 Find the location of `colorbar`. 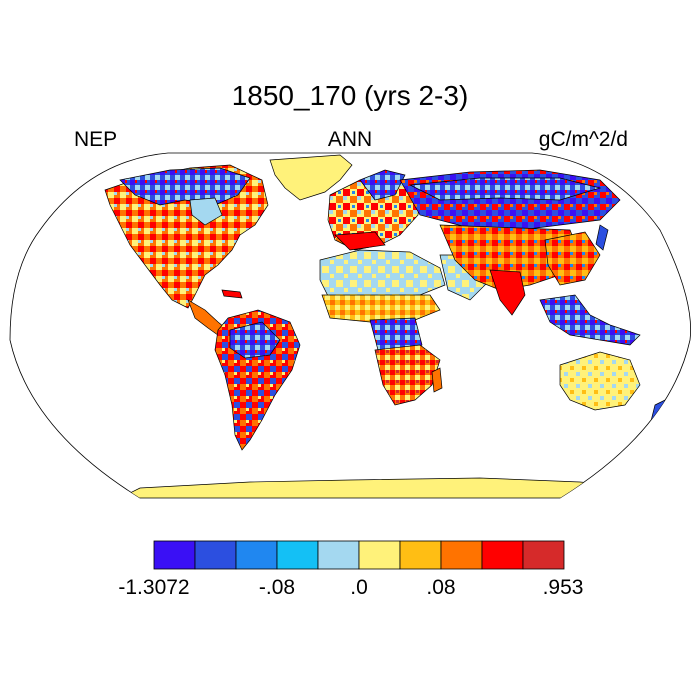

colorbar is located at coordinates (359, 555).